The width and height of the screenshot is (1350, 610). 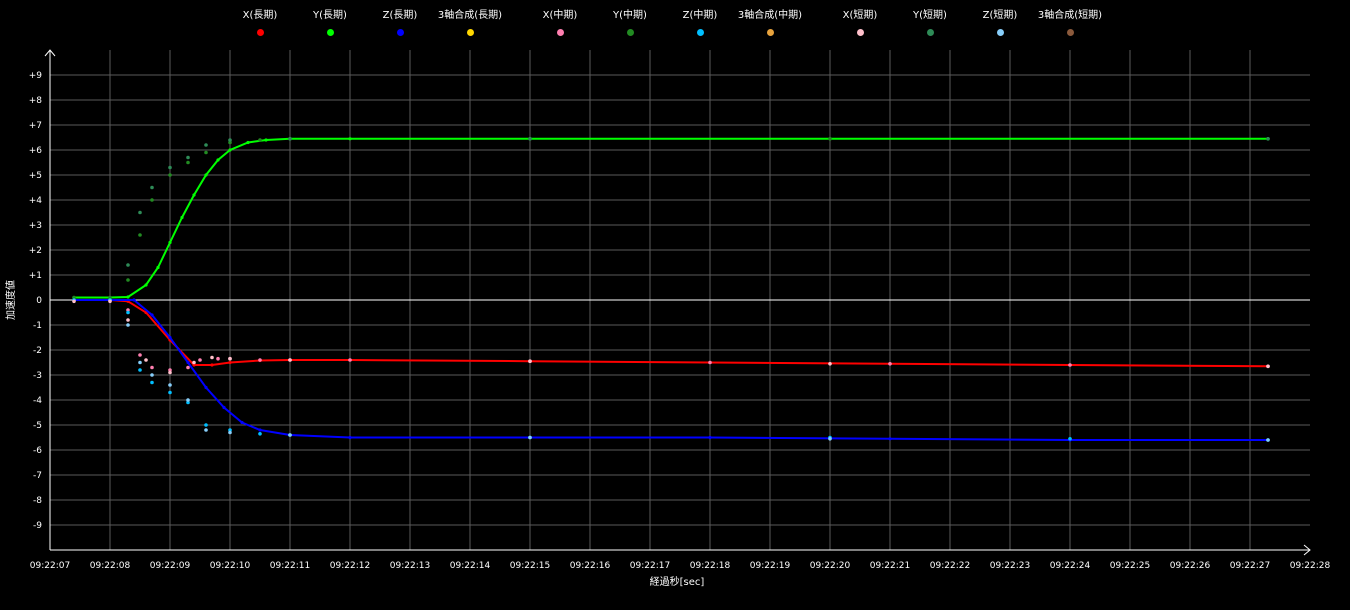 I want to click on legend-label: Y(中期), so click(x=630, y=15).